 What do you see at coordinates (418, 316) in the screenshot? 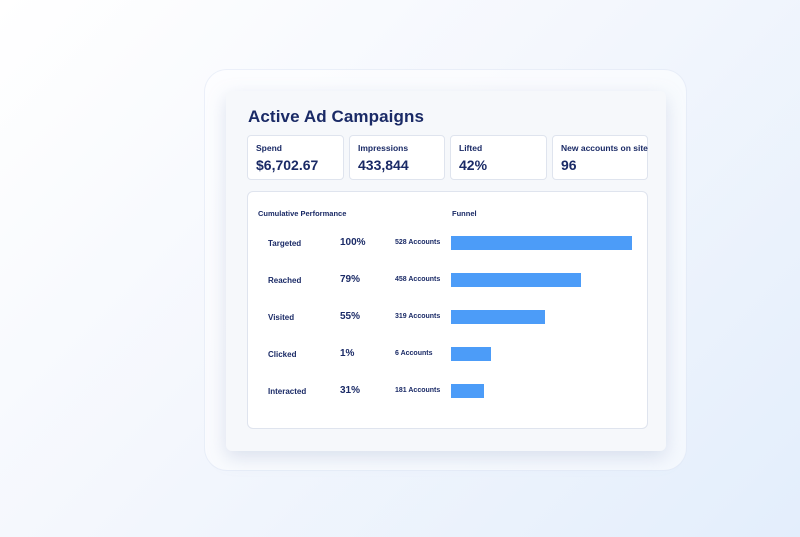
I see `funnel-stage-accounts: 319 Accounts` at bounding box center [418, 316].